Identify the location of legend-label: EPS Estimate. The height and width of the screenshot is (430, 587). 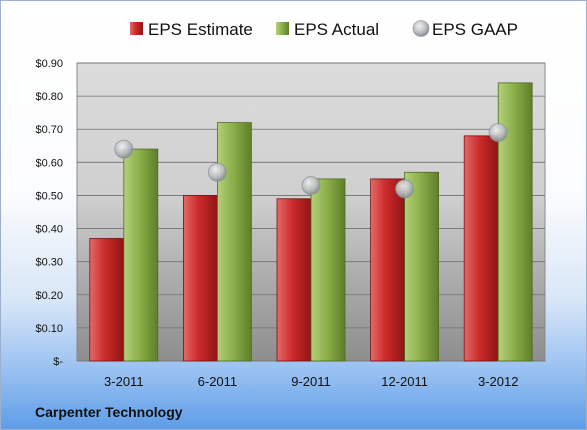
(200, 29).